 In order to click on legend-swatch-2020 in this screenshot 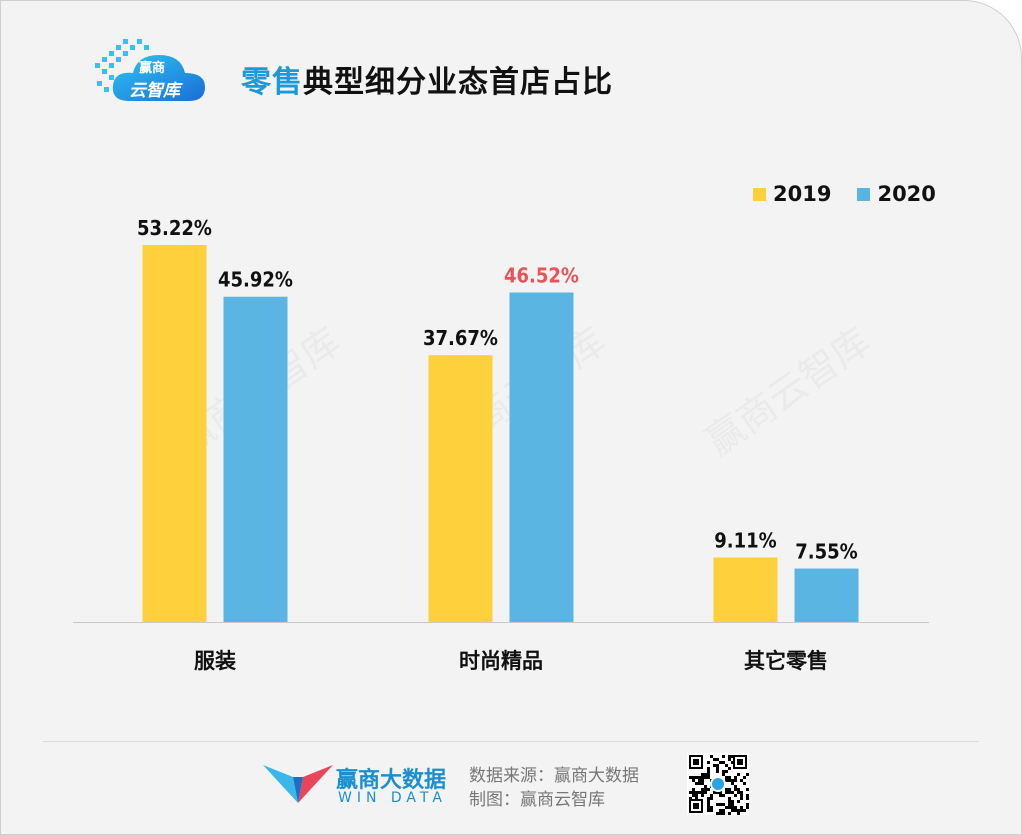, I will do `click(864, 194)`.